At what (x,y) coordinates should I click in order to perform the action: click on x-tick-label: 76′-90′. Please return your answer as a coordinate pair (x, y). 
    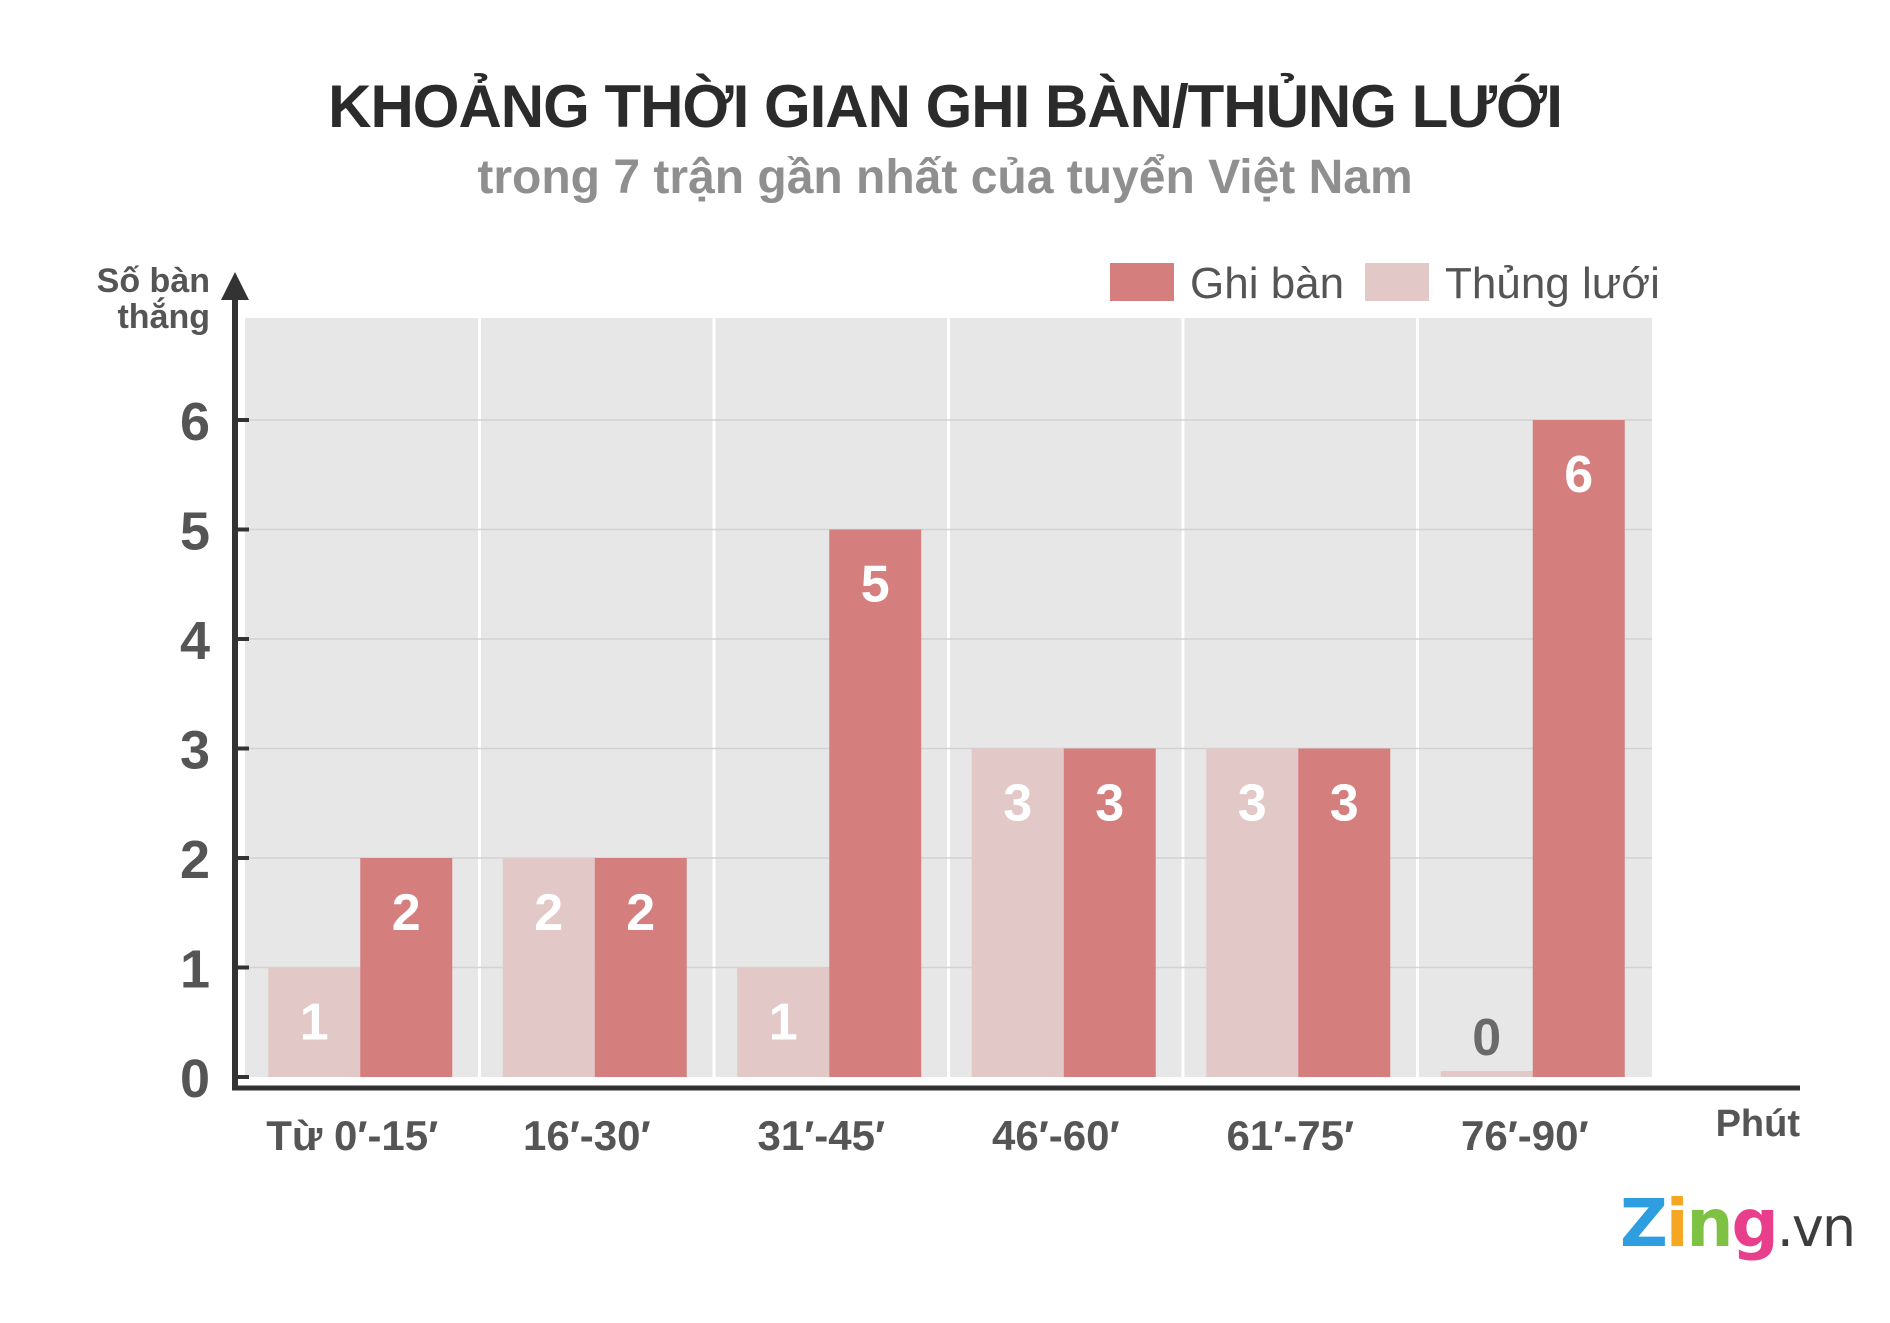
    Looking at the image, I should click on (1525, 1135).